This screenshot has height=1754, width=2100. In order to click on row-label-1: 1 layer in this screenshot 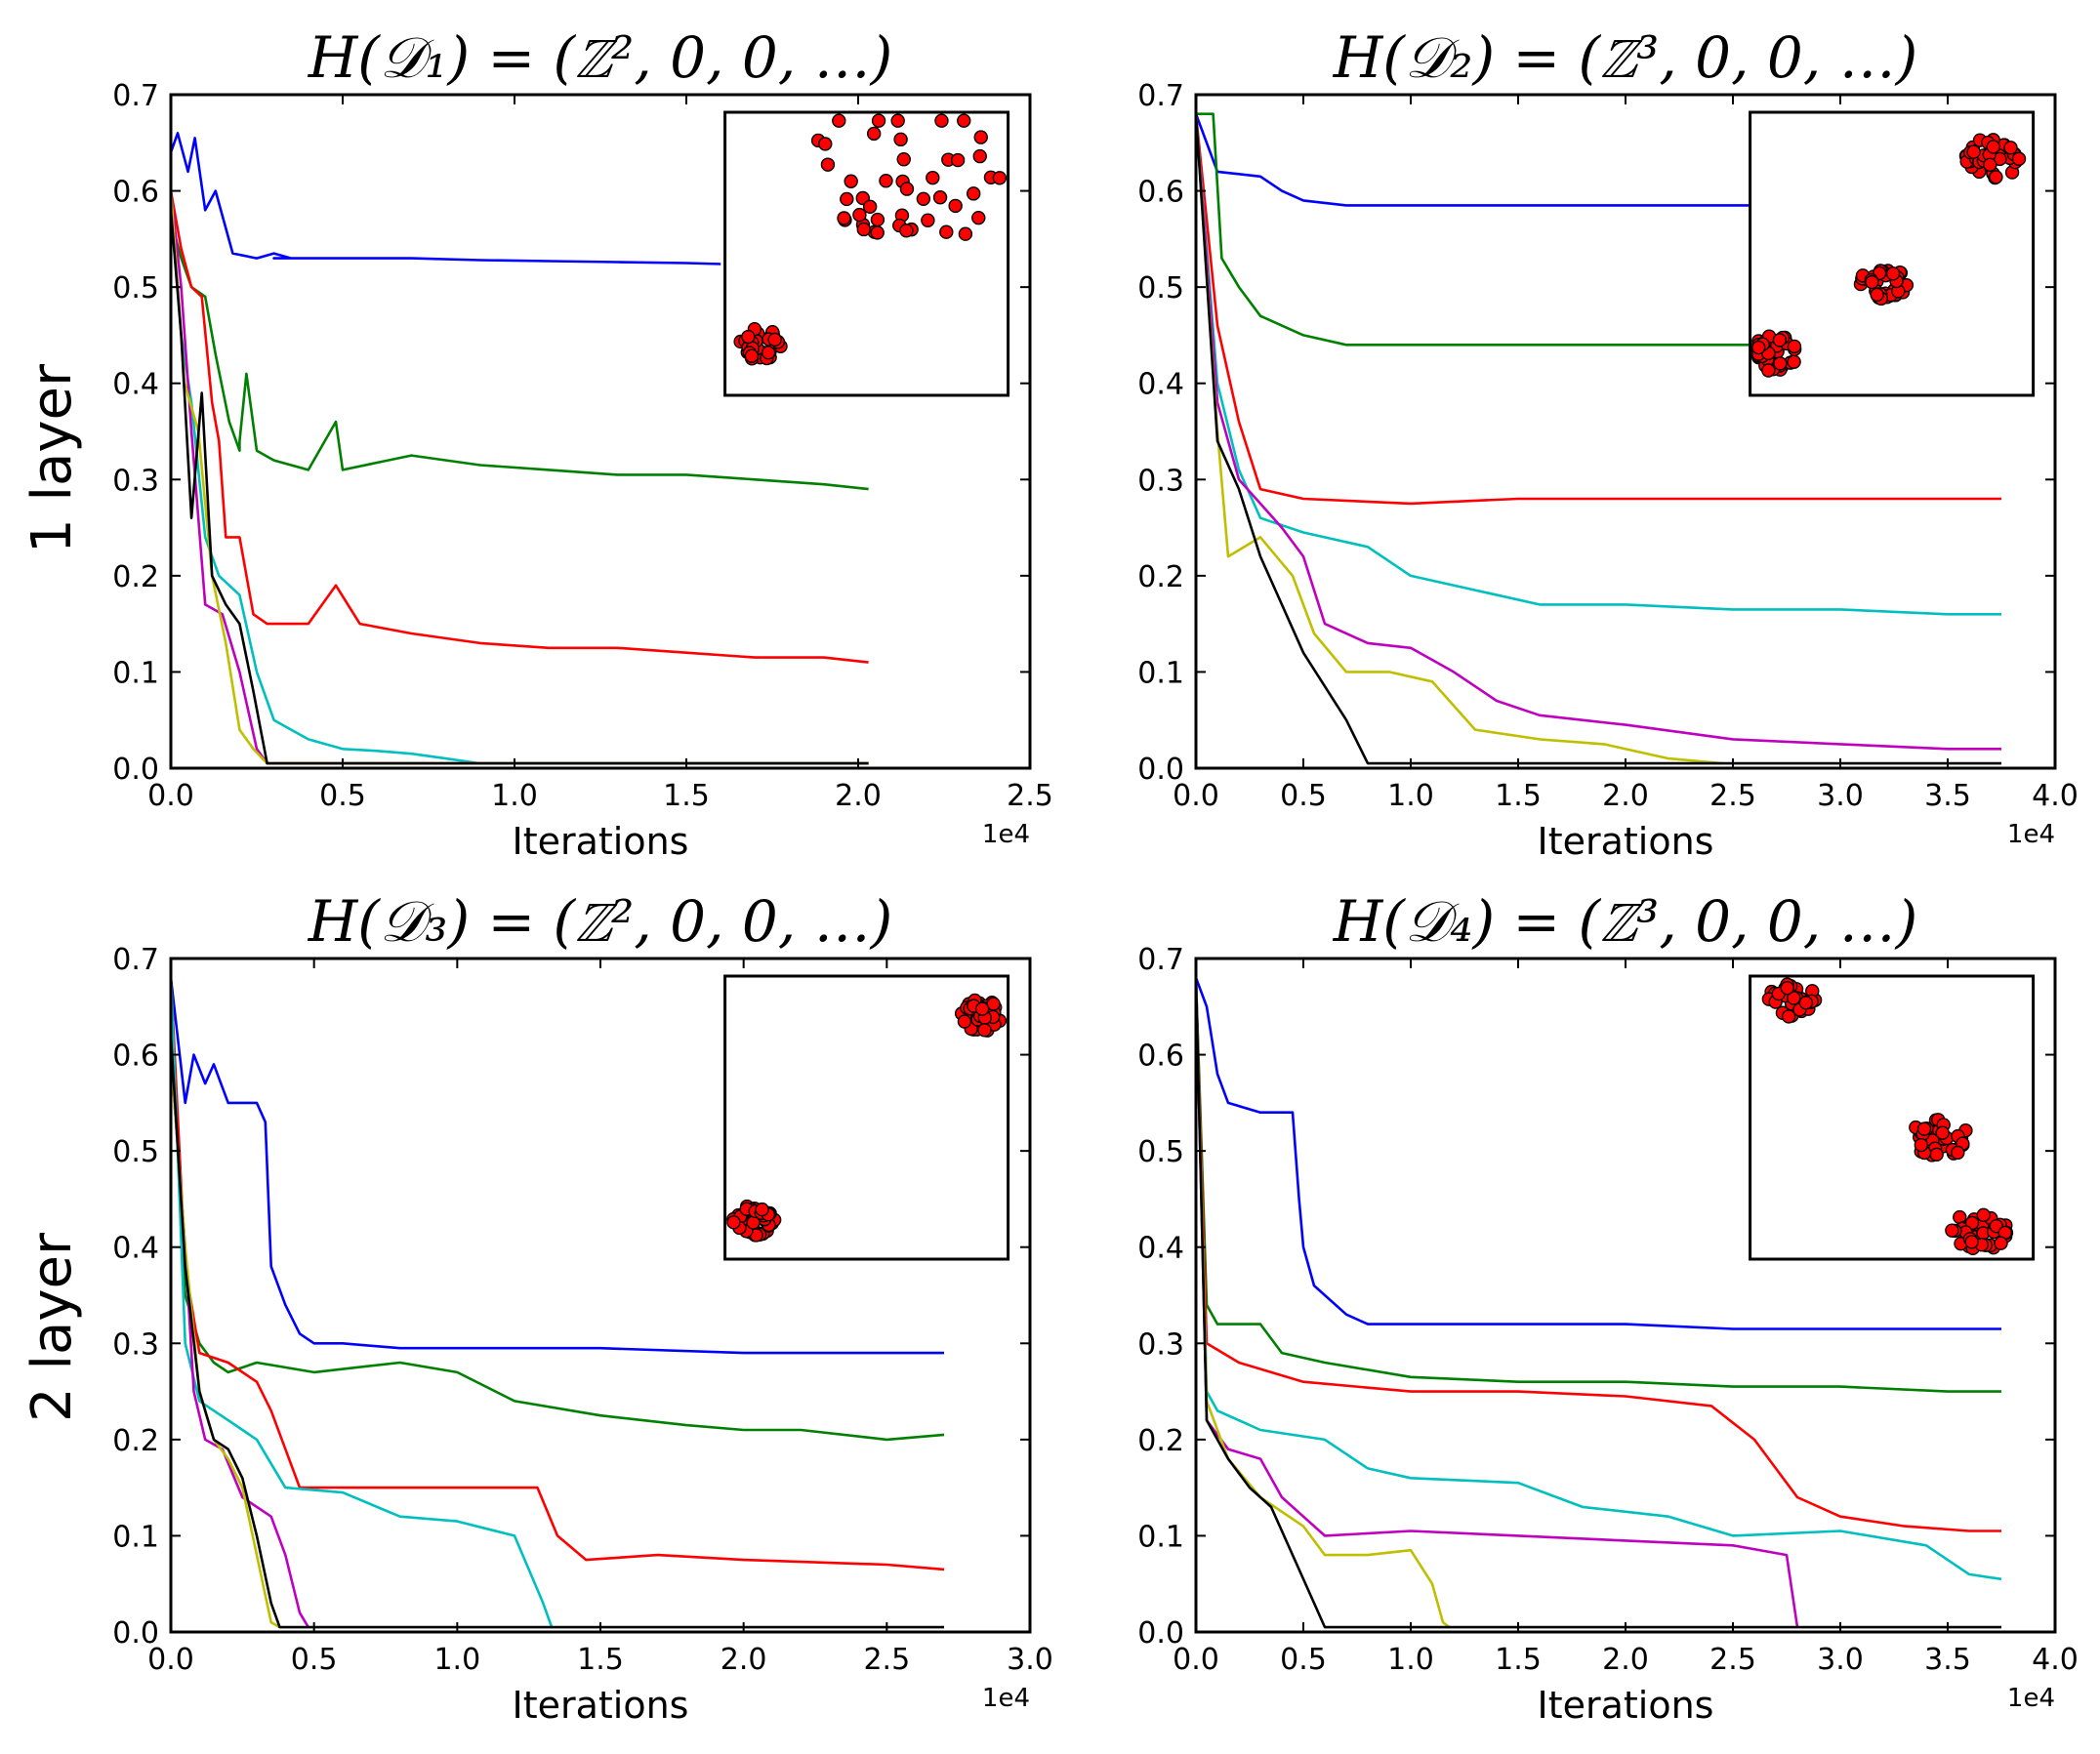, I will do `click(52, 458)`.